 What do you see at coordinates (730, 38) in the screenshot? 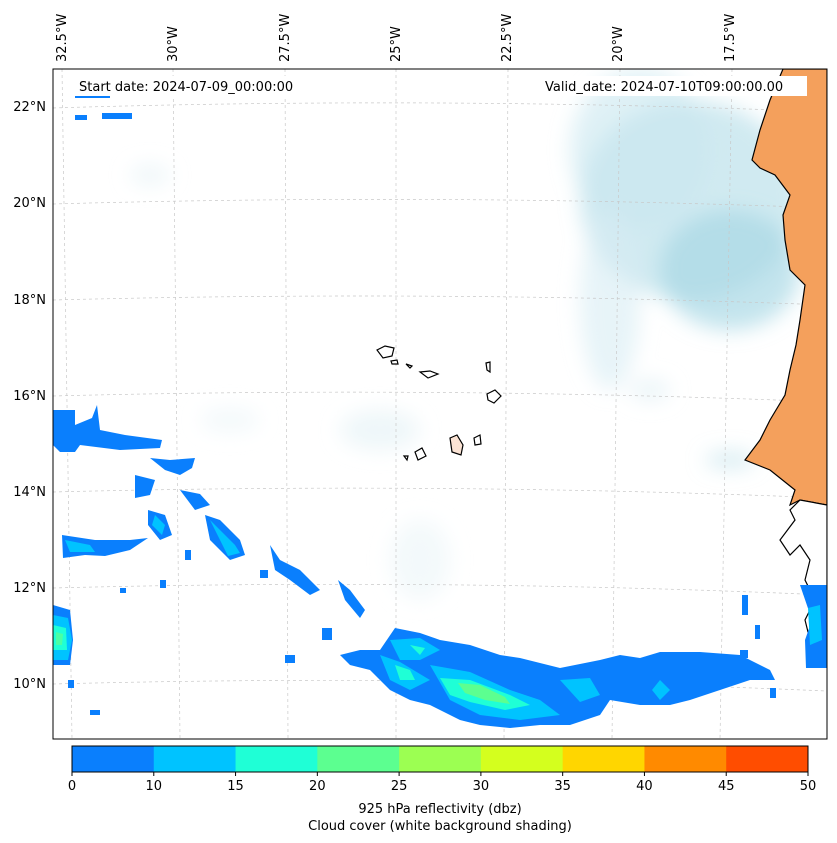
I see `lon-label-17-5w: 17.5°W` at bounding box center [730, 38].